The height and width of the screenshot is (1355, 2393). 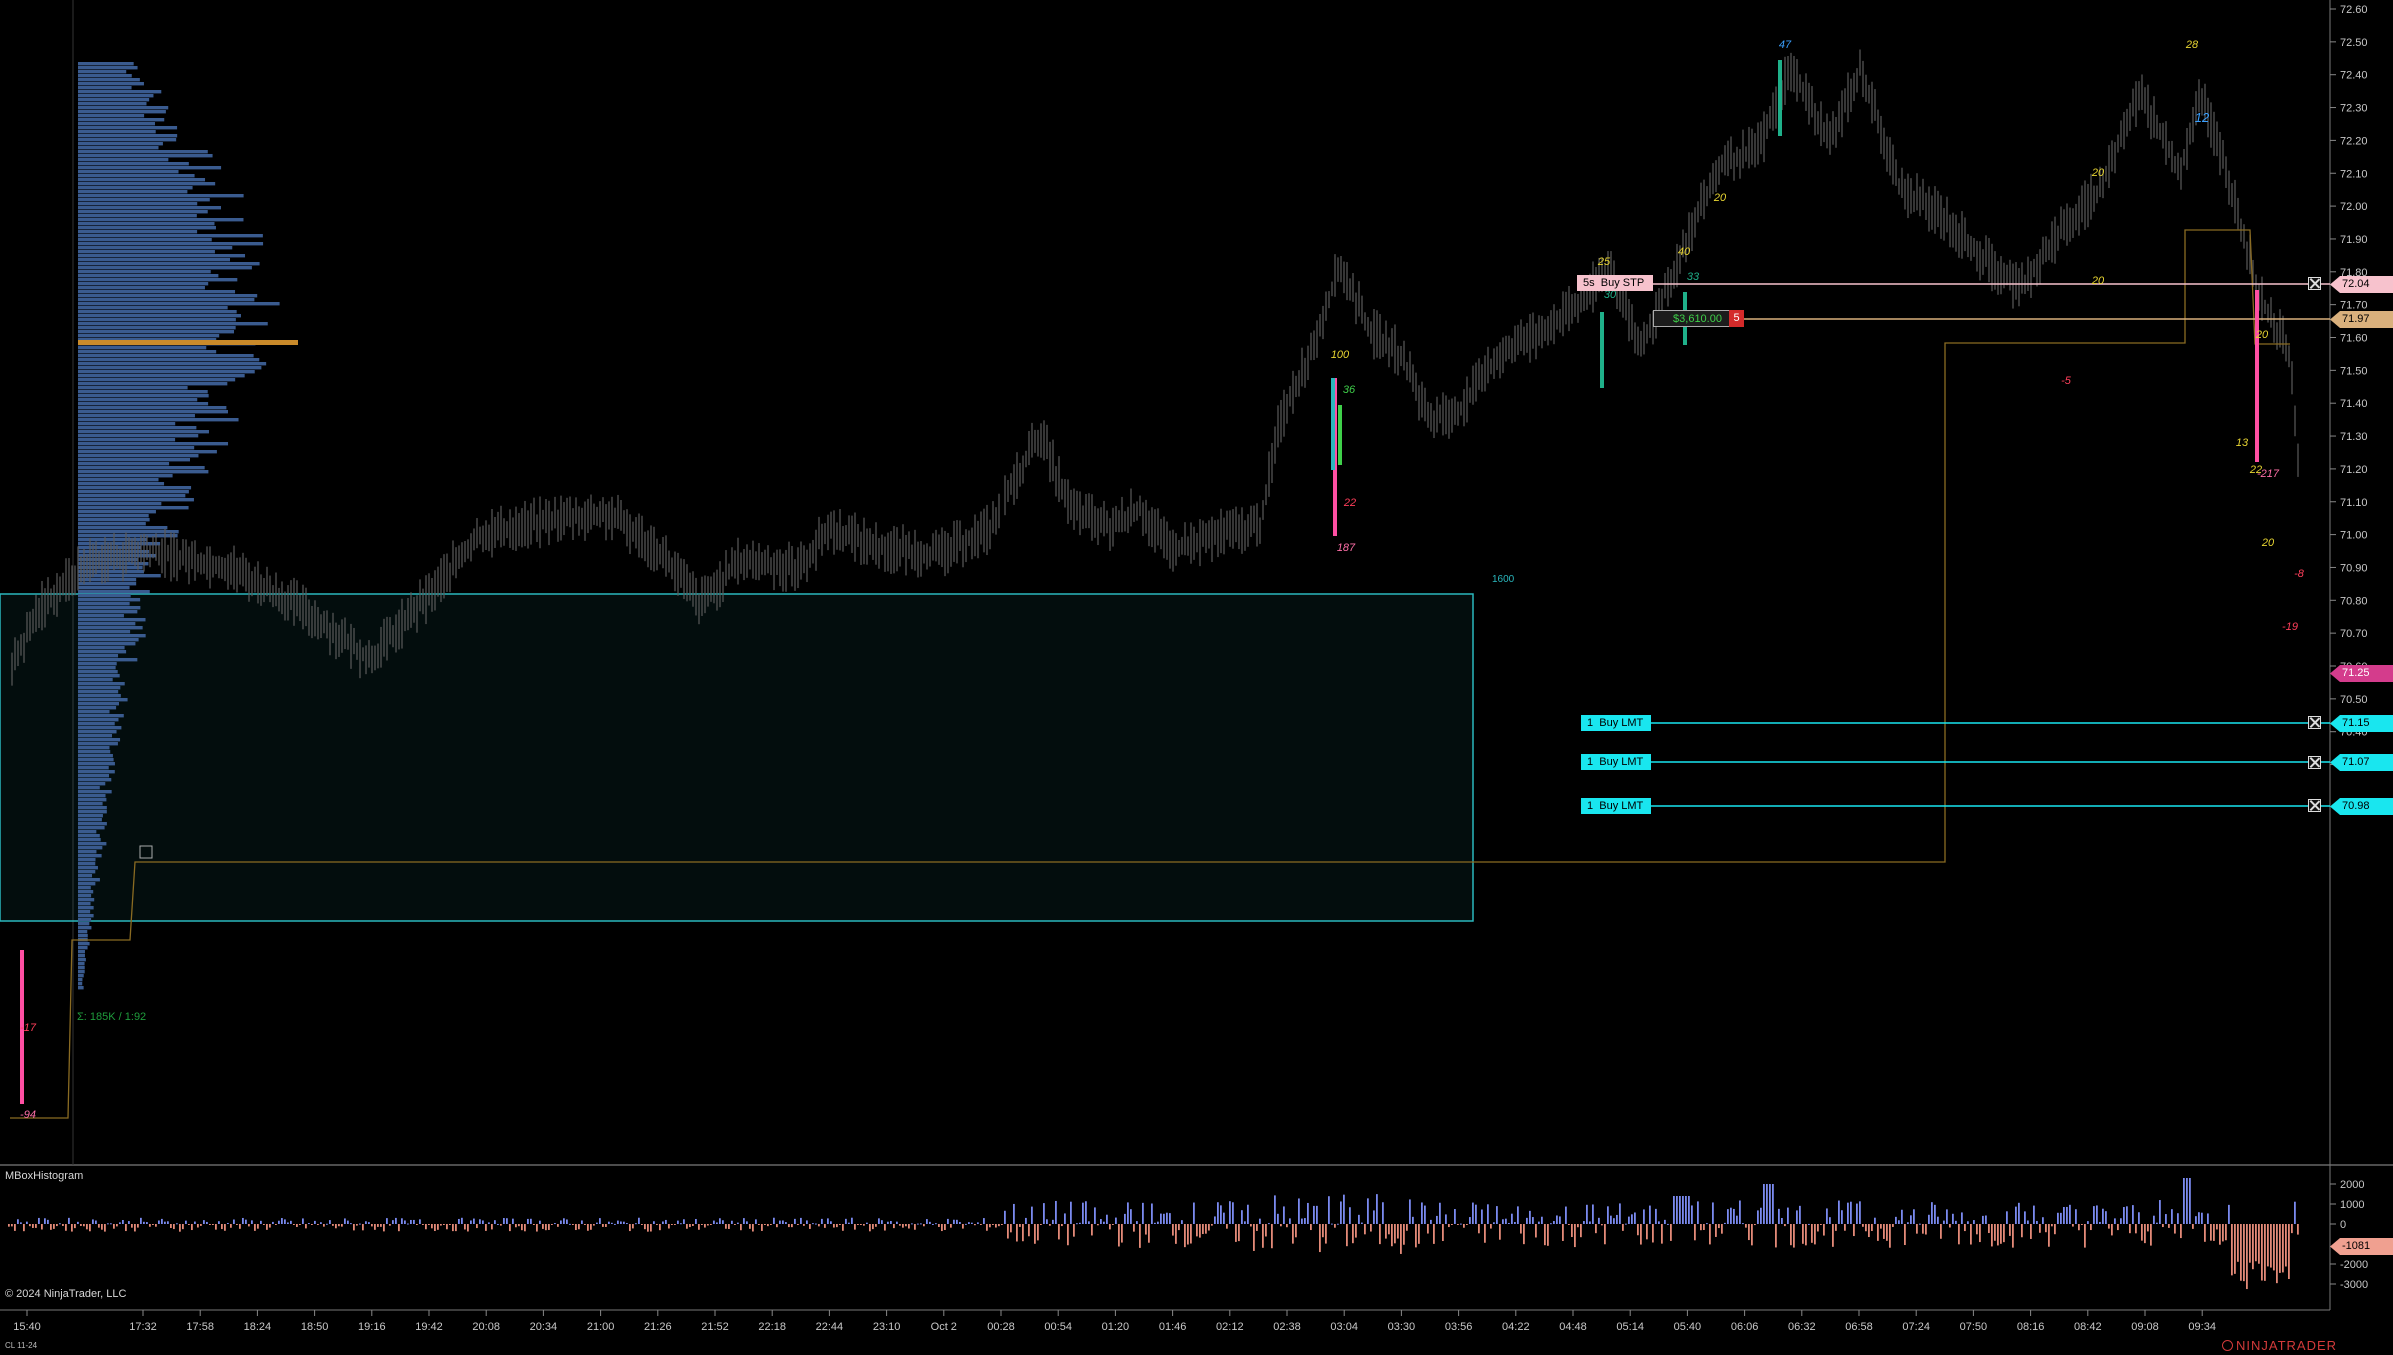 What do you see at coordinates (2352, 1205) in the screenshot?
I see `histogram-axis-label: 1000` at bounding box center [2352, 1205].